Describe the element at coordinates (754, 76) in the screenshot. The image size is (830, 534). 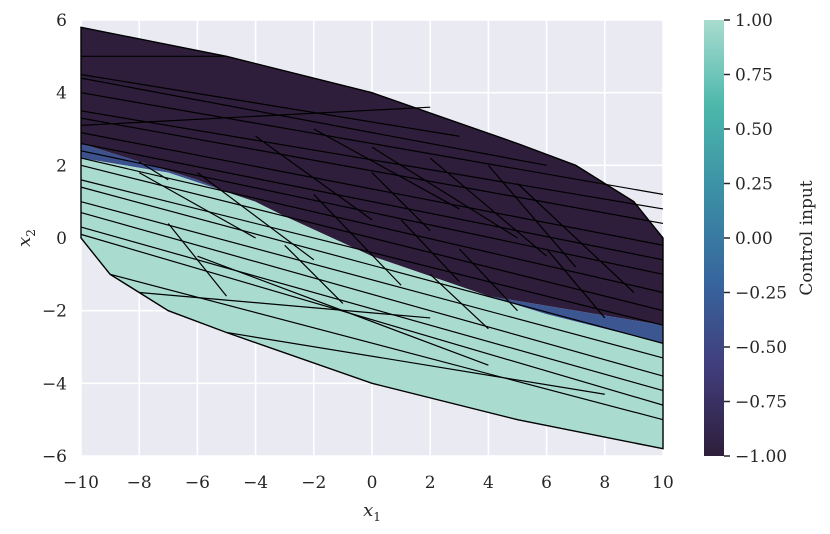
I see `colorbar-tick-label: 0.75` at that location.